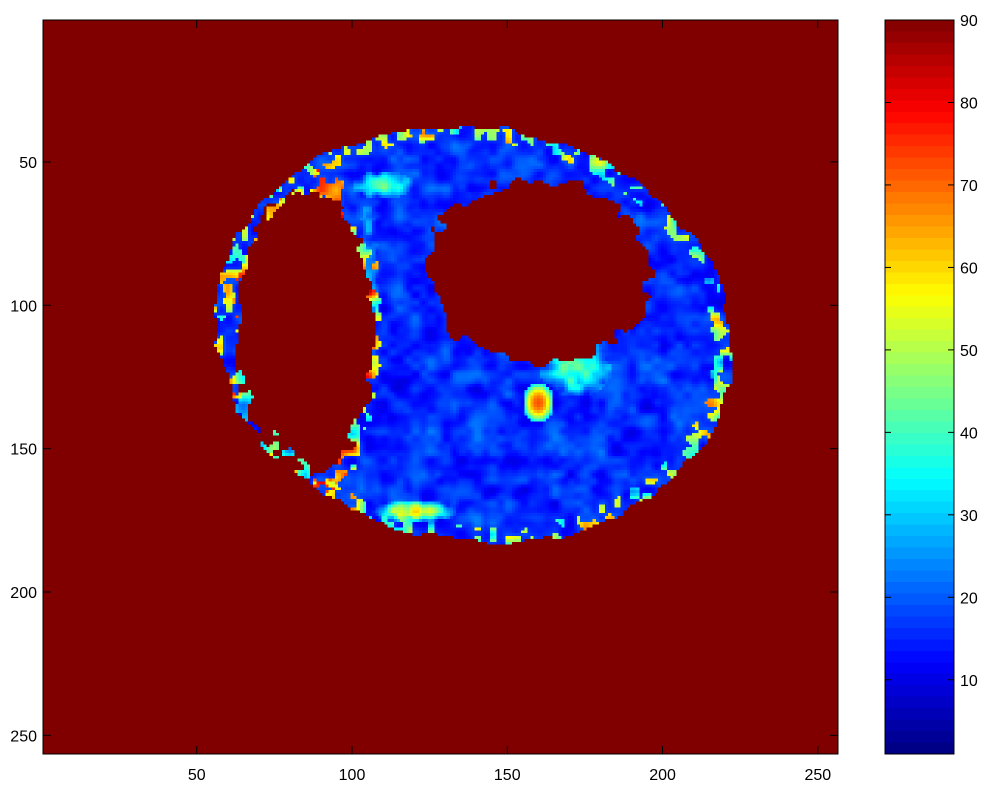  I want to click on colorbar-tick-label: 60, so click(969, 268).